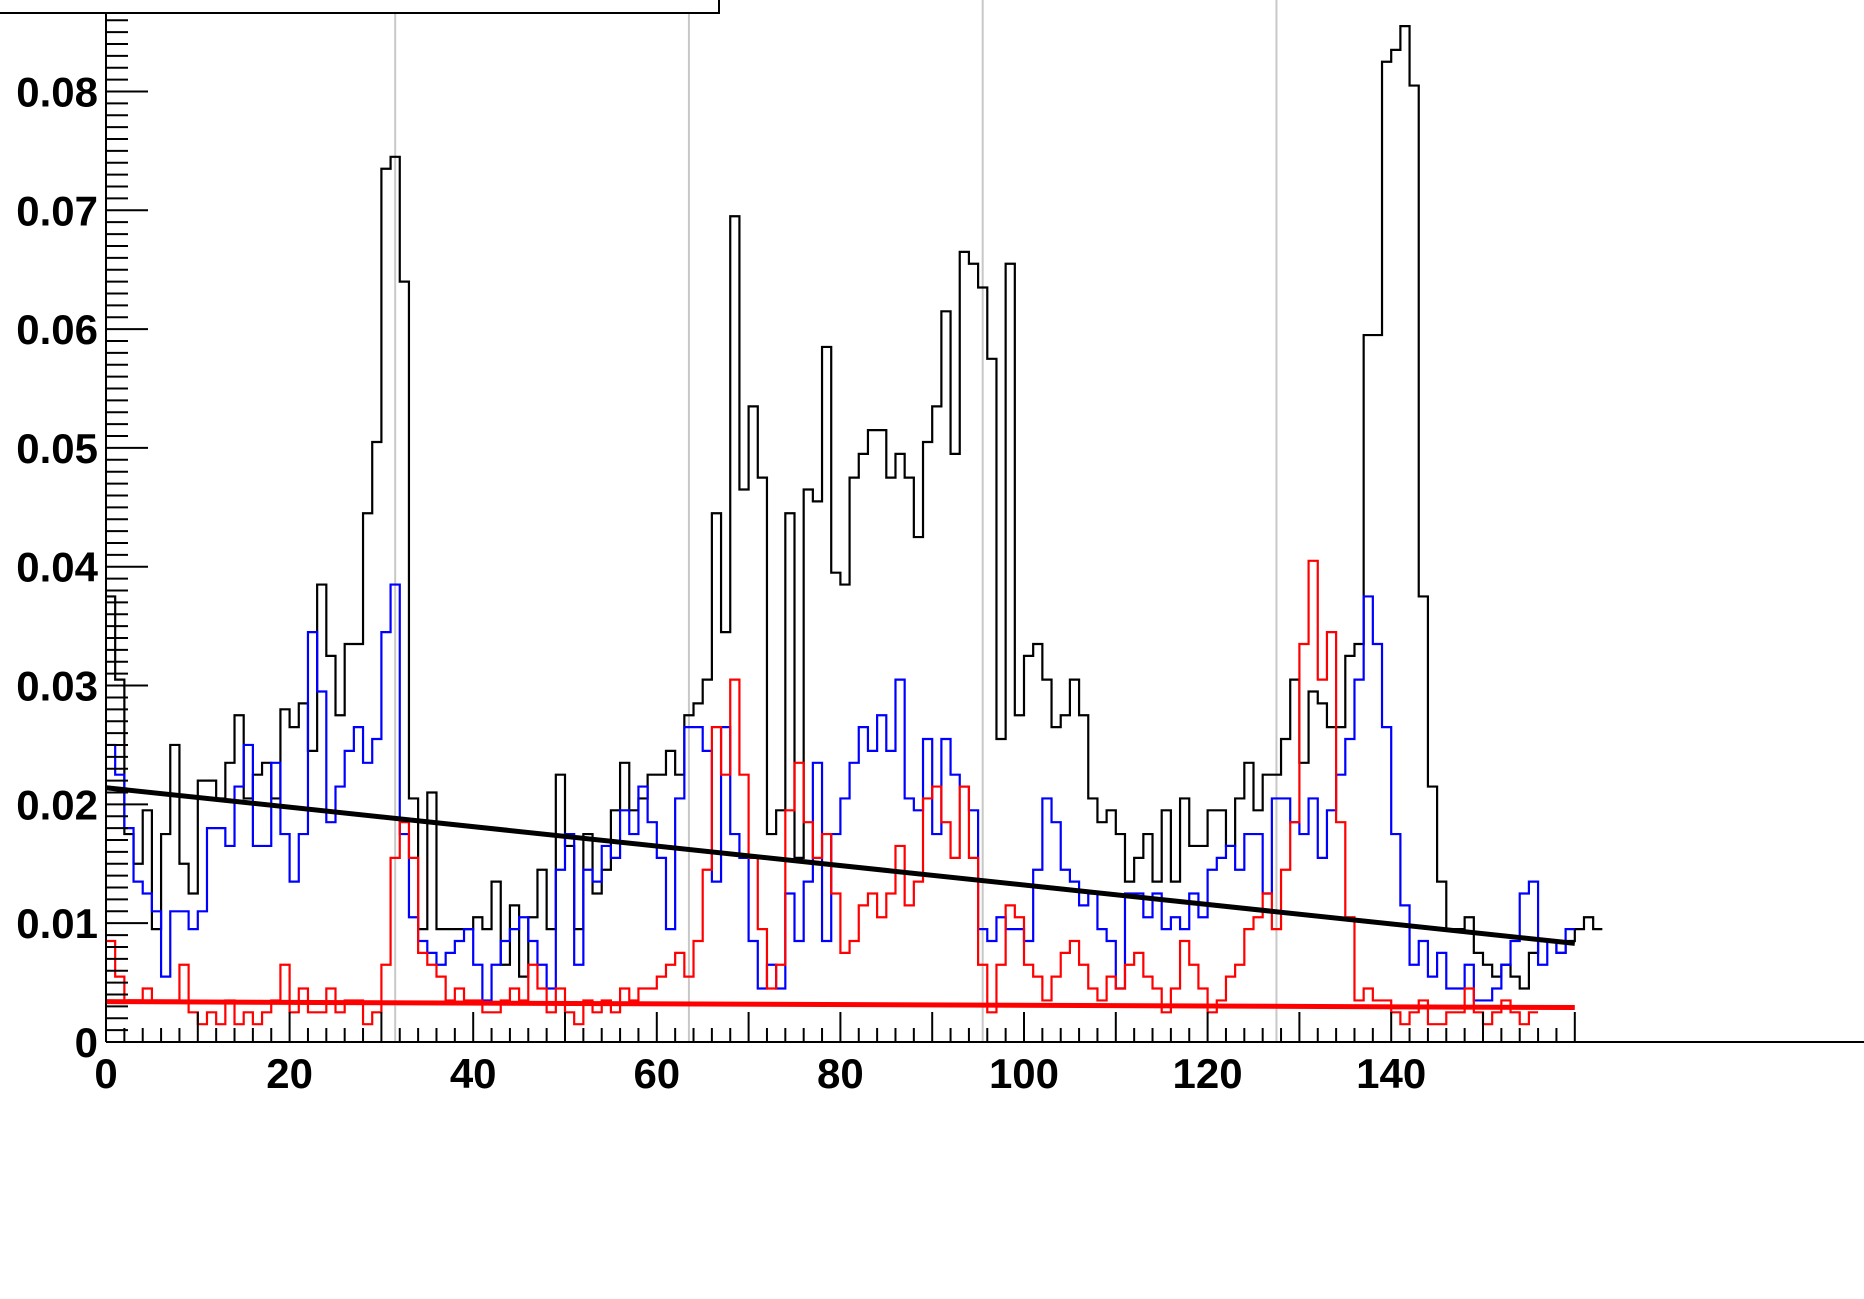  Describe the element at coordinates (473, 1073) in the screenshot. I see `x-tick-label: 40` at that location.